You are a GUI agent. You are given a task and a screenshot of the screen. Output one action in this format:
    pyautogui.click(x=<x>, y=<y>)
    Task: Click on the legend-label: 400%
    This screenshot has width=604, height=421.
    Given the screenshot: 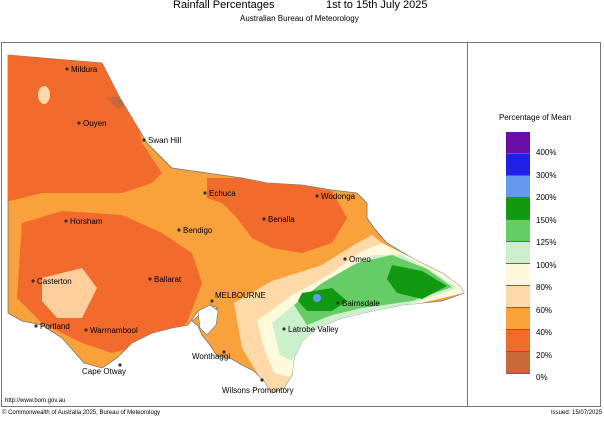 What is the action you would take?
    pyautogui.click(x=546, y=152)
    